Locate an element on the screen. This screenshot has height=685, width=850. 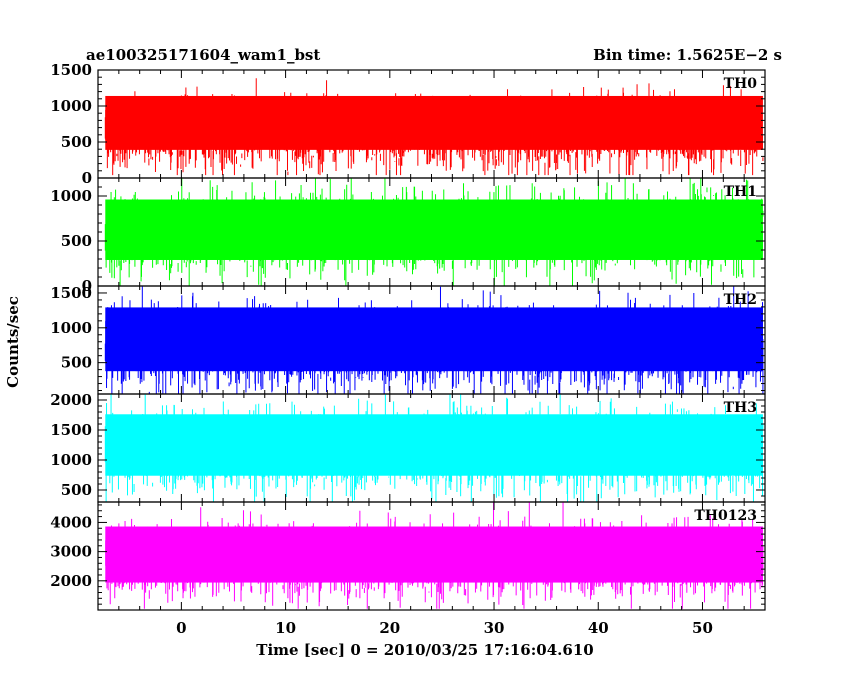
x-tick-label: 0 is located at coordinates (181, 628).